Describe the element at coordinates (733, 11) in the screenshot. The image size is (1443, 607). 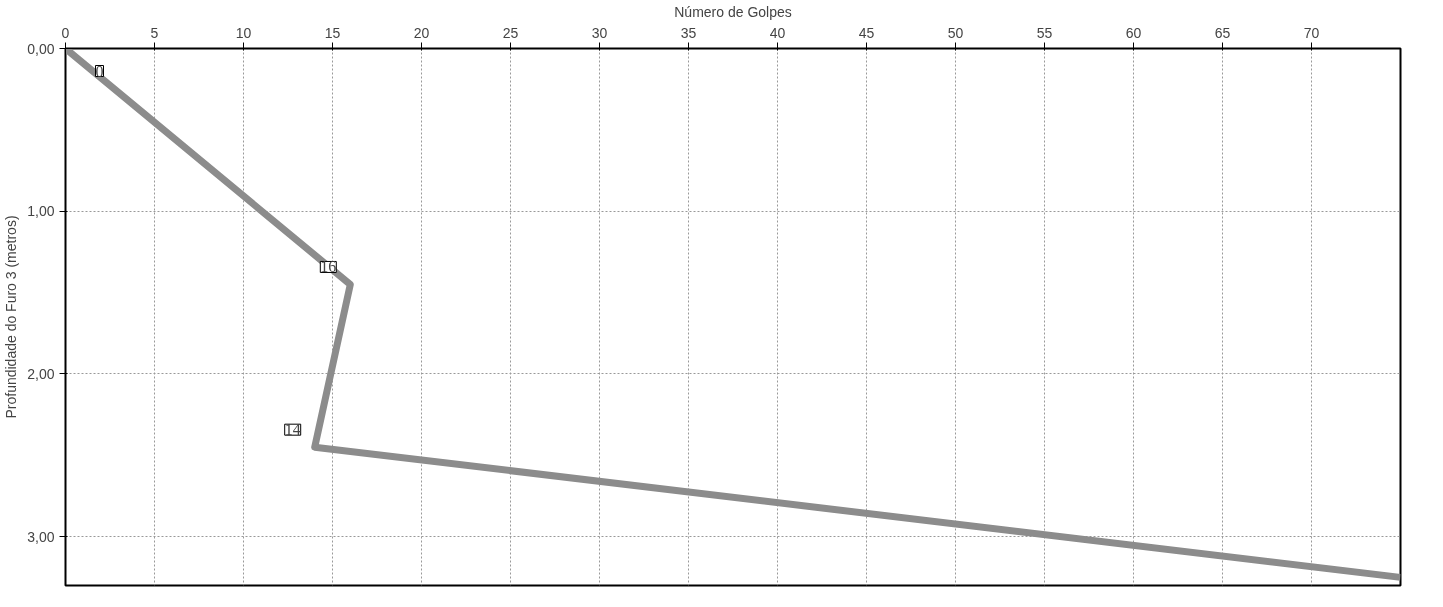
I see `x-axis-title: Número de Golpes` at that location.